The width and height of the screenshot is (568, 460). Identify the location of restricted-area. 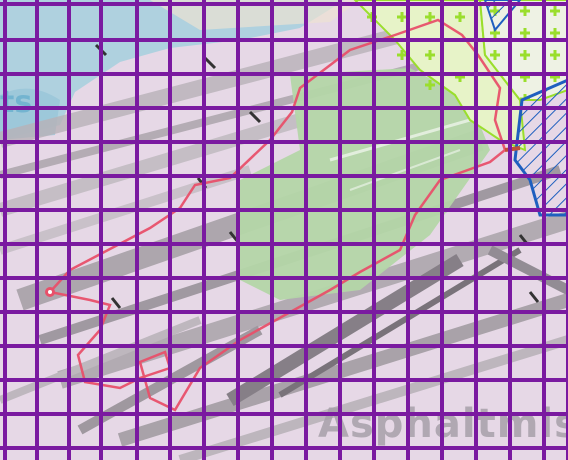
(540, 147).